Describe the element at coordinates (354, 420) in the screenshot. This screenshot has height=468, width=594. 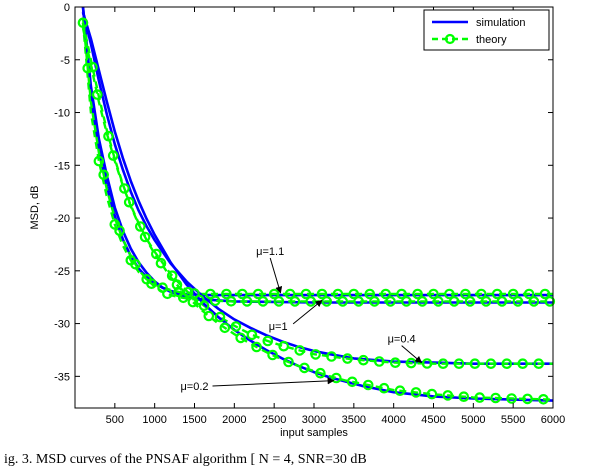
I see `x-tick-label: 3500` at that location.